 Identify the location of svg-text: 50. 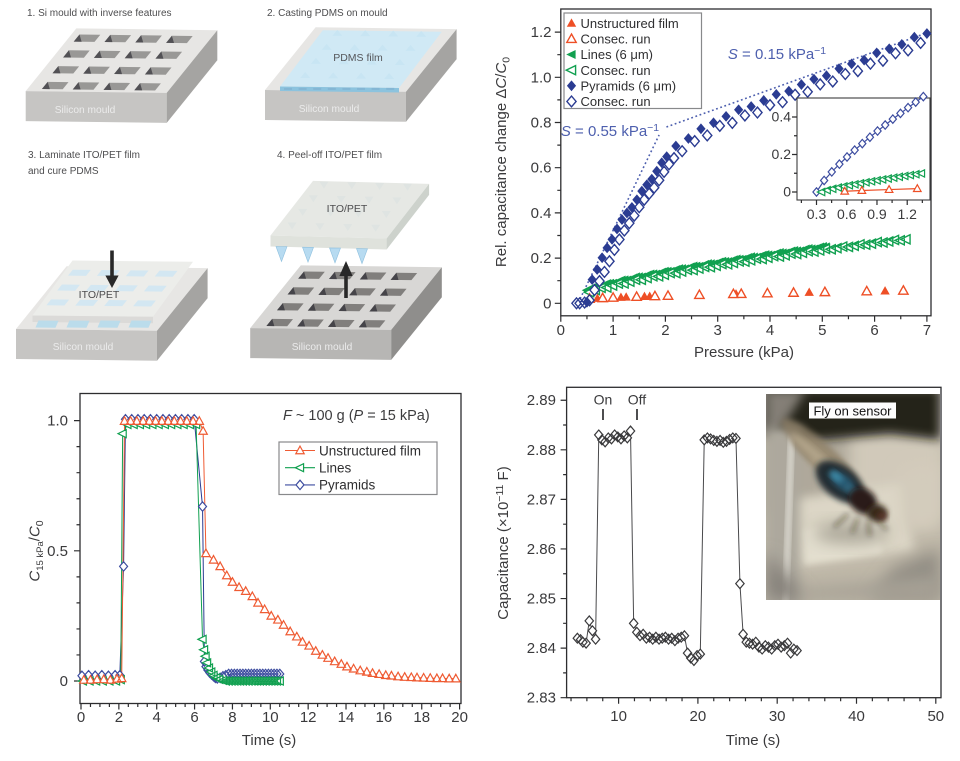
(935, 716).